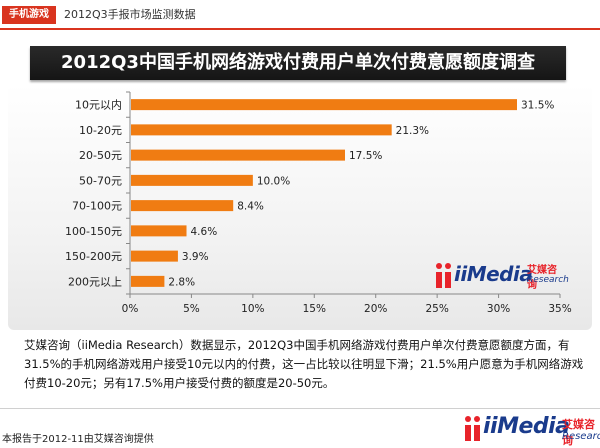 The image size is (600, 448). I want to click on x-tick-label: 25%, so click(436, 309).